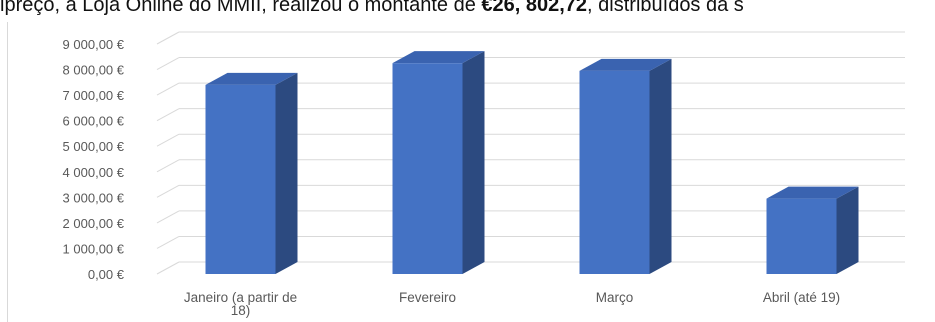 Image resolution: width=935 pixels, height=322 pixels. Describe the element at coordinates (665, 8) in the screenshot. I see `header-text-after: , distribuídos da s` at that location.